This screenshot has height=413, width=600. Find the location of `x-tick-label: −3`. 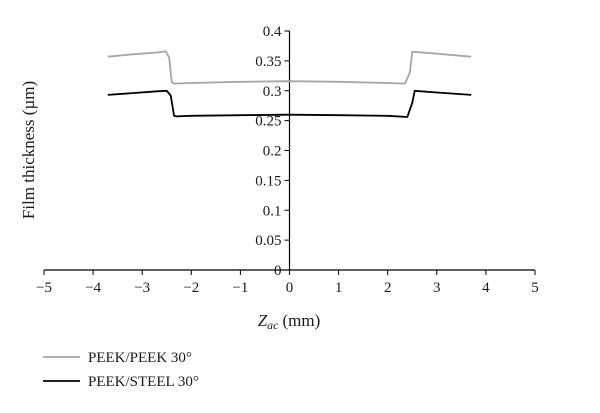

x-tick-label: −3 is located at coordinates (142, 288).